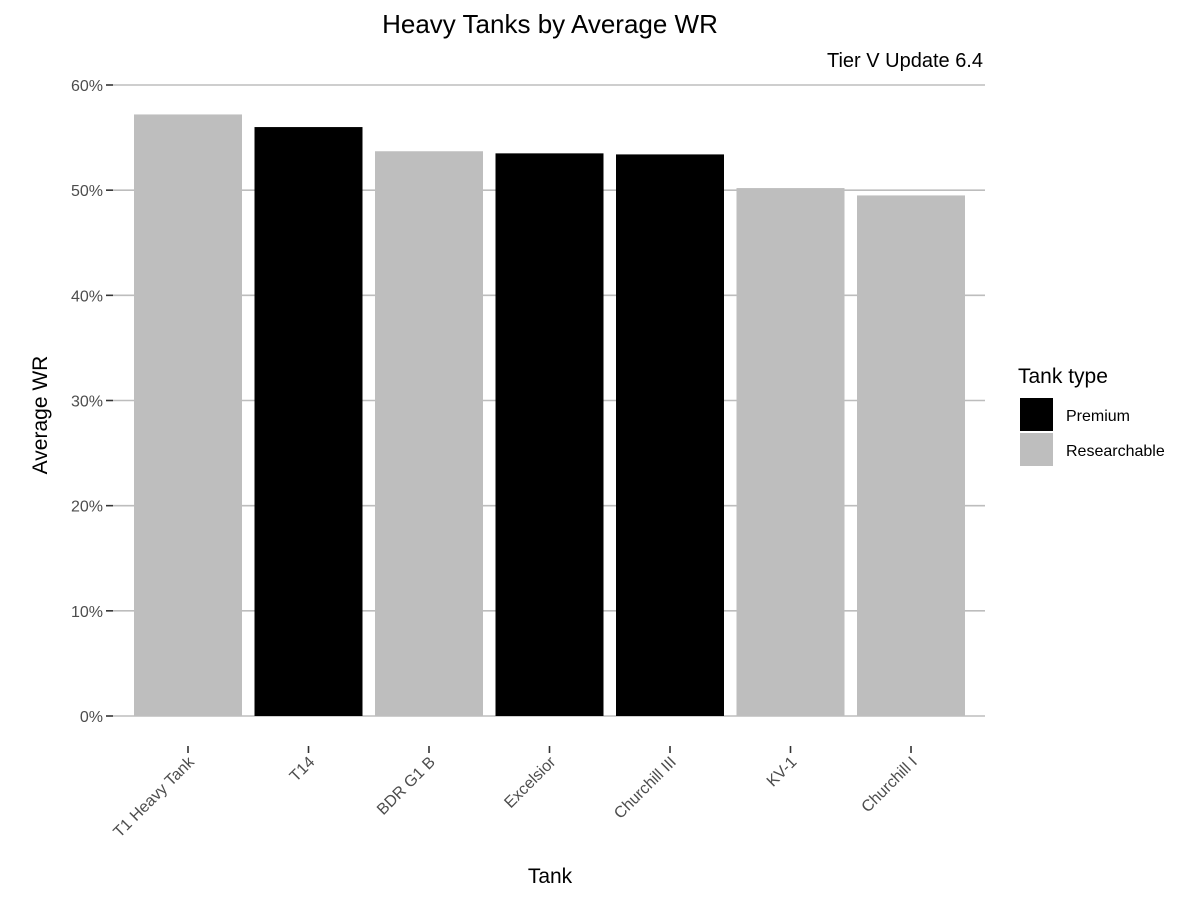 Image resolution: width=1200 pixels, height=905 pixels. Describe the element at coordinates (1063, 376) in the screenshot. I see `legend-title: Tank type` at that location.